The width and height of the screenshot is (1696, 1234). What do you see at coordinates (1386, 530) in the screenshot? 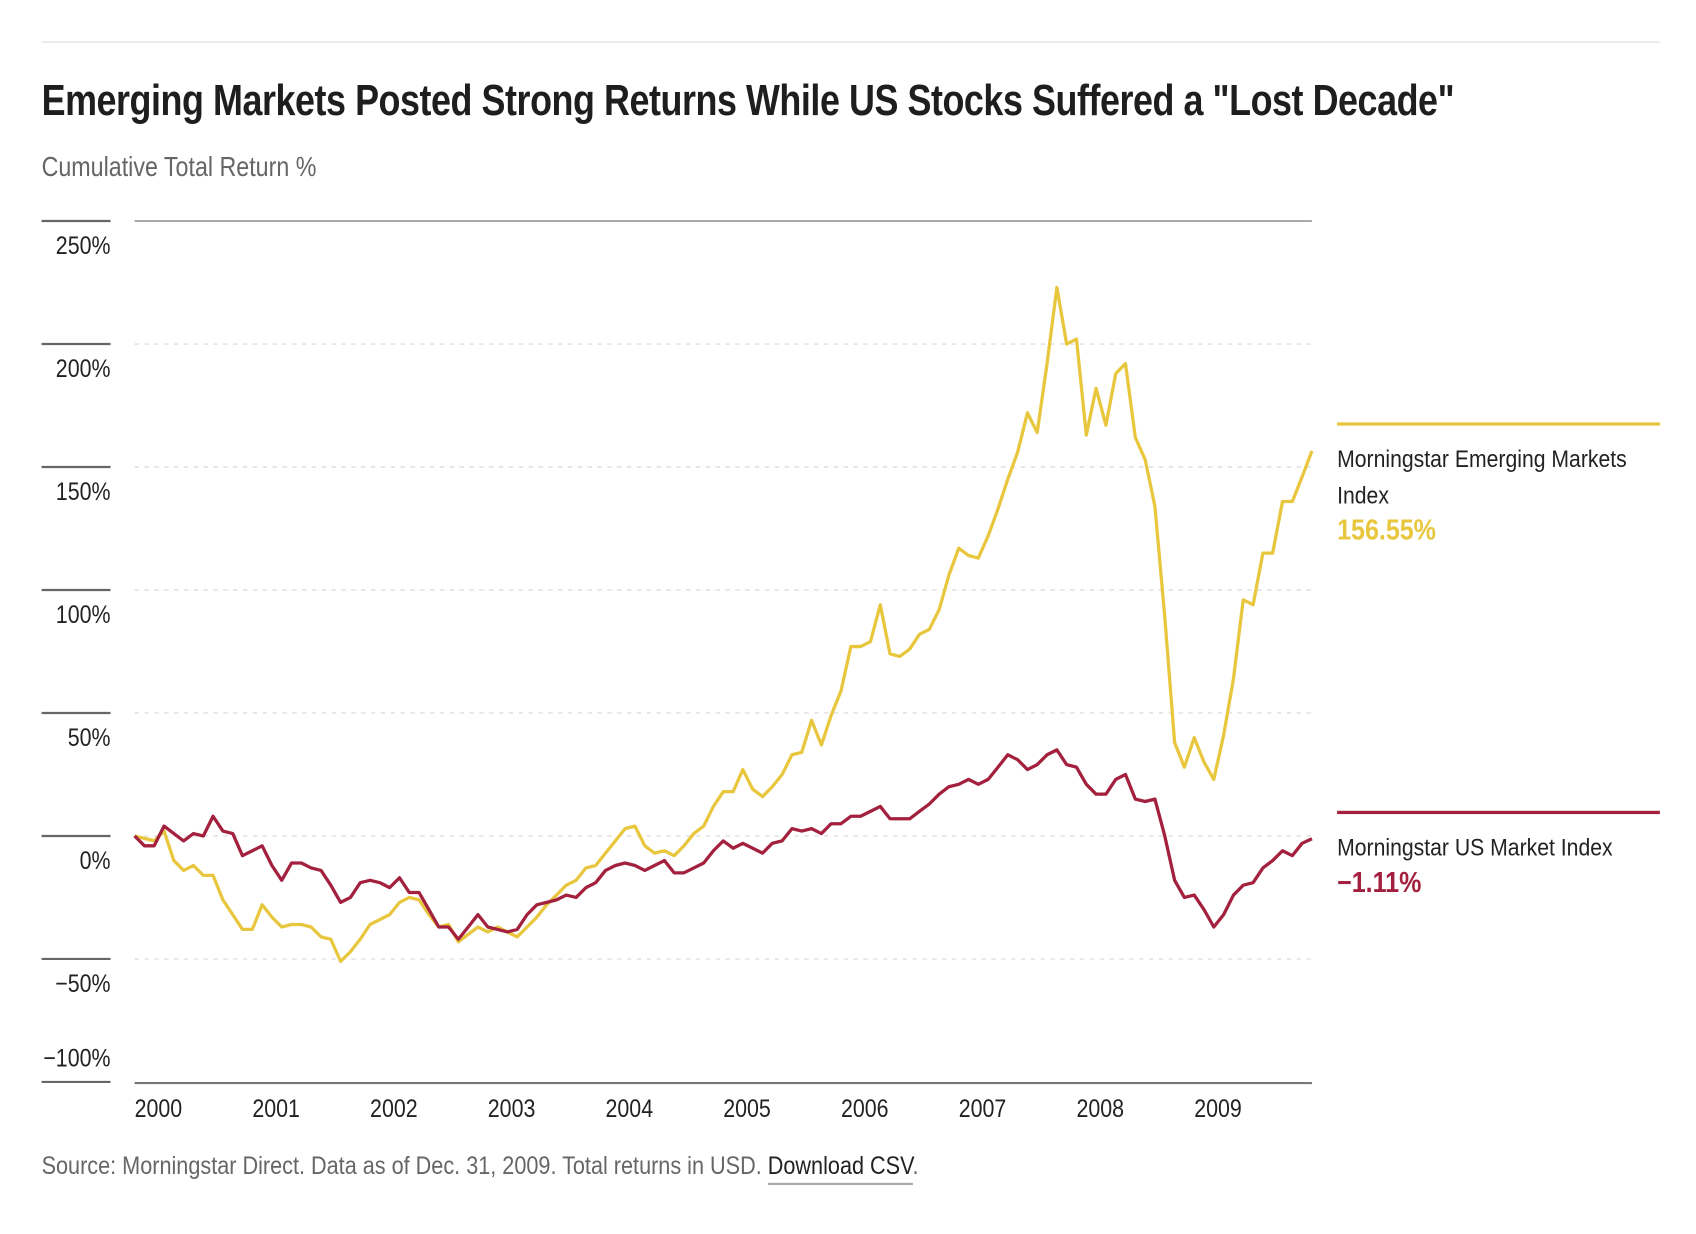
I see `legend-value-emerging: 156.55%` at bounding box center [1386, 530].